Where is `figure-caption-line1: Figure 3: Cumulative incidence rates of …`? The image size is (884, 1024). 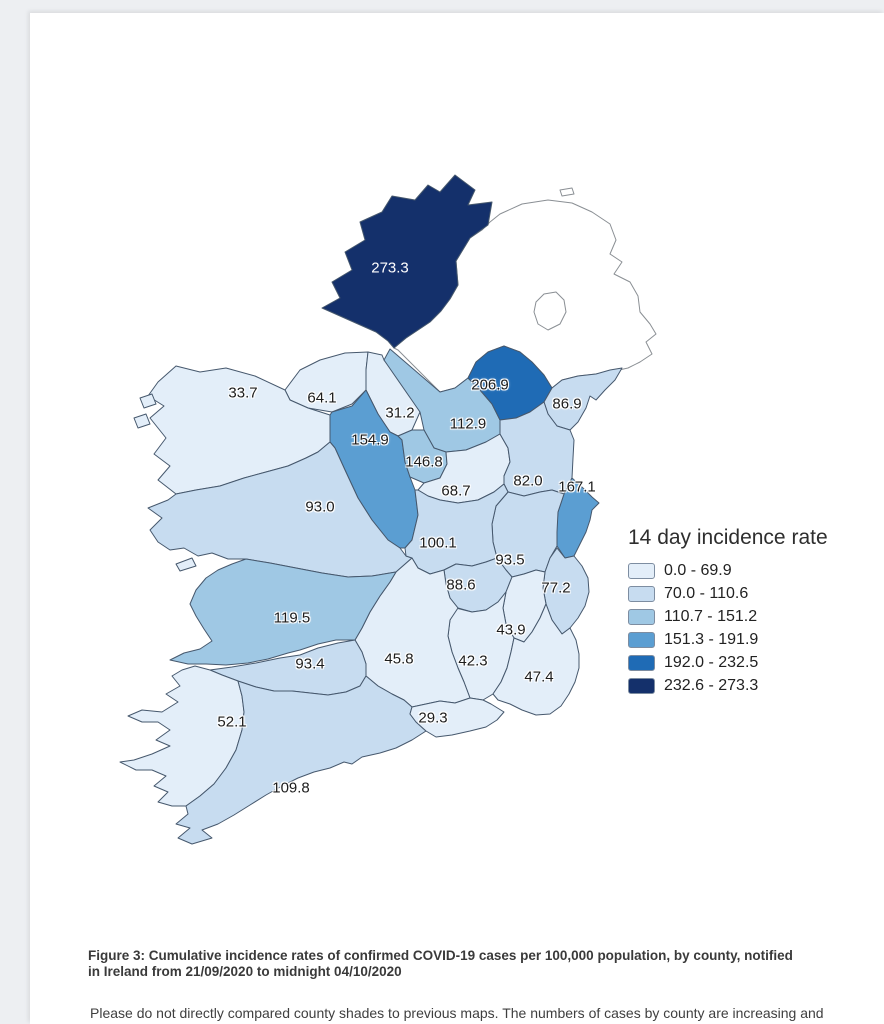
figure-caption-line1: Figure 3: Cumulative incidence rates of … is located at coordinates (440, 955).